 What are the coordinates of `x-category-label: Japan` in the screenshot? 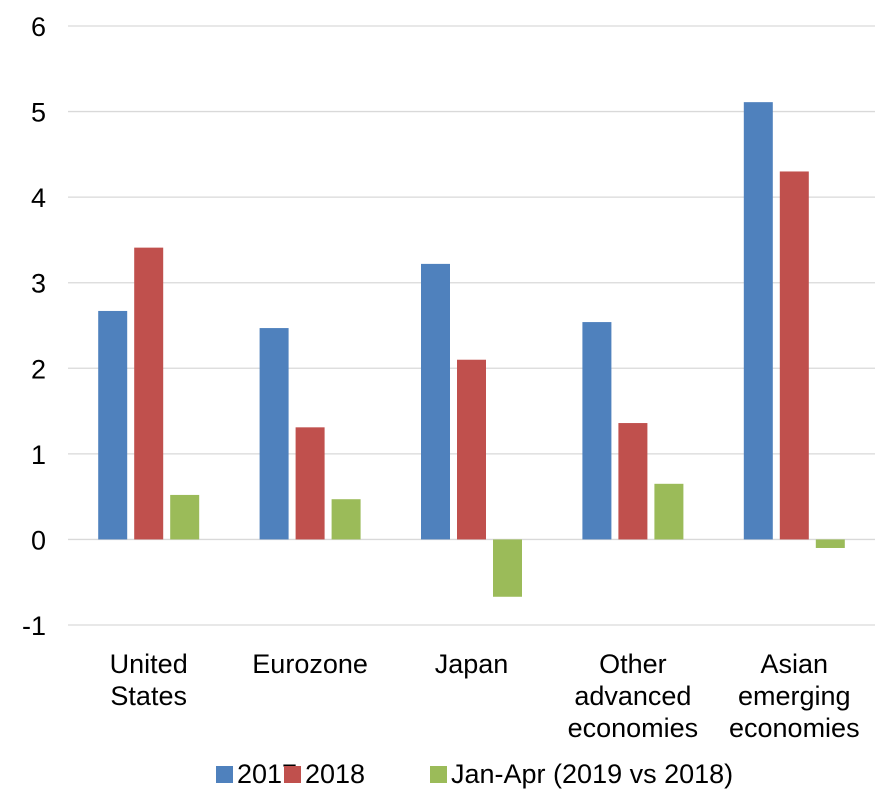 It's located at (472, 664).